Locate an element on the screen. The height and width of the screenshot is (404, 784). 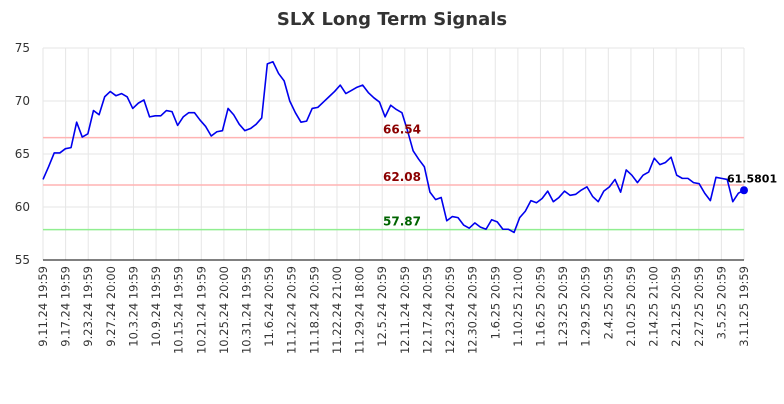
x-tick-label: 2.21.25 20:59 is located at coordinates (676, 306).